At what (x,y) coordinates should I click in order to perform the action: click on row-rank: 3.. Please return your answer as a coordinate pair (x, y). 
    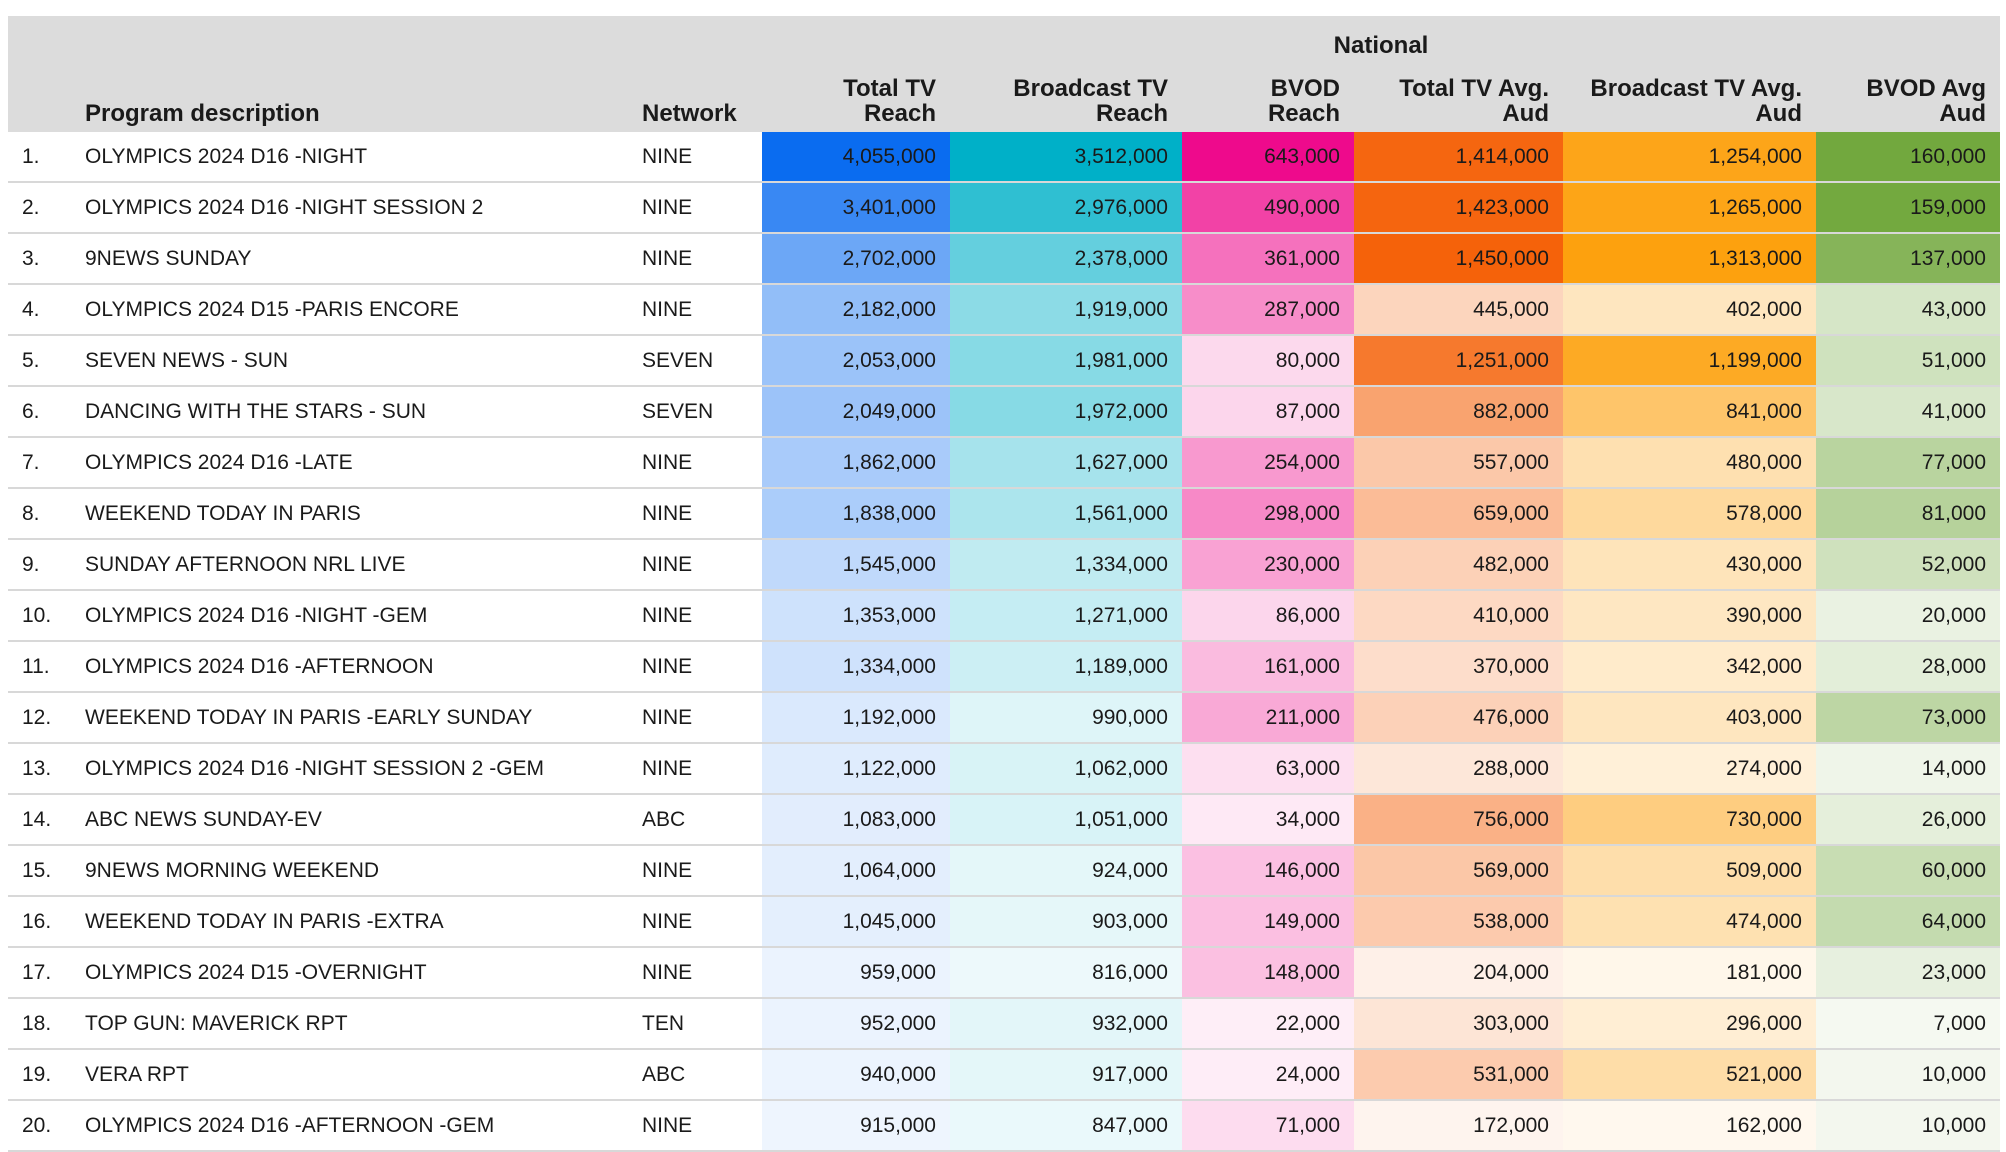
    Looking at the image, I should click on (39, 259).